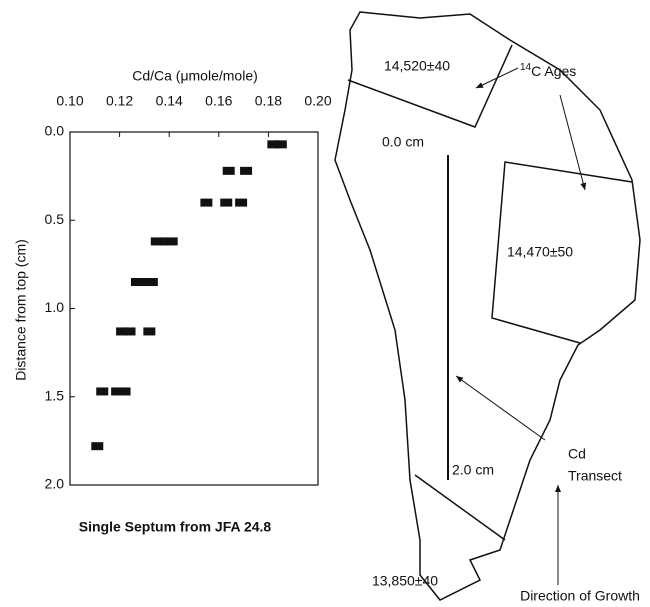 This screenshot has width=650, height=607. I want to click on x-tick-label: 0.16, so click(218, 101).